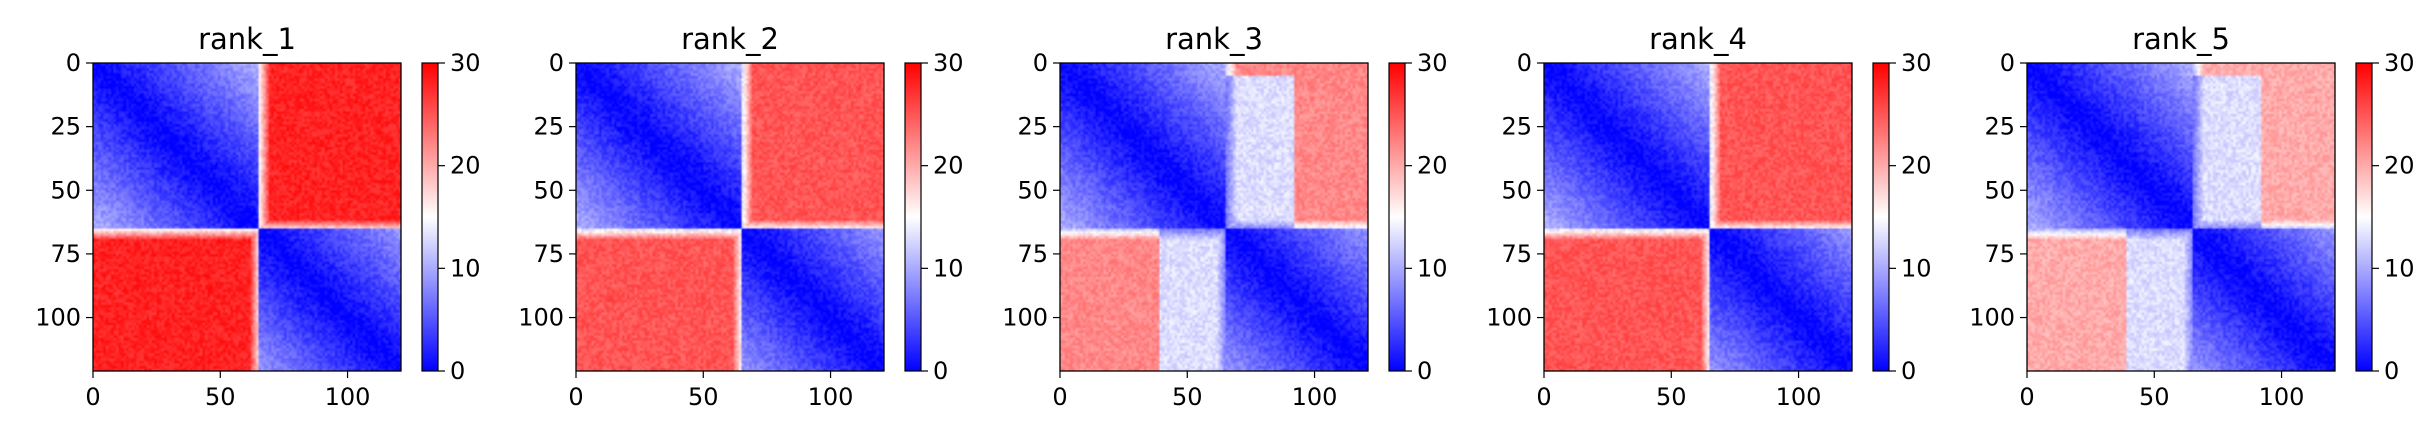  What do you see at coordinates (247, 39) in the screenshot?
I see `panel-title: rank_1` at bounding box center [247, 39].